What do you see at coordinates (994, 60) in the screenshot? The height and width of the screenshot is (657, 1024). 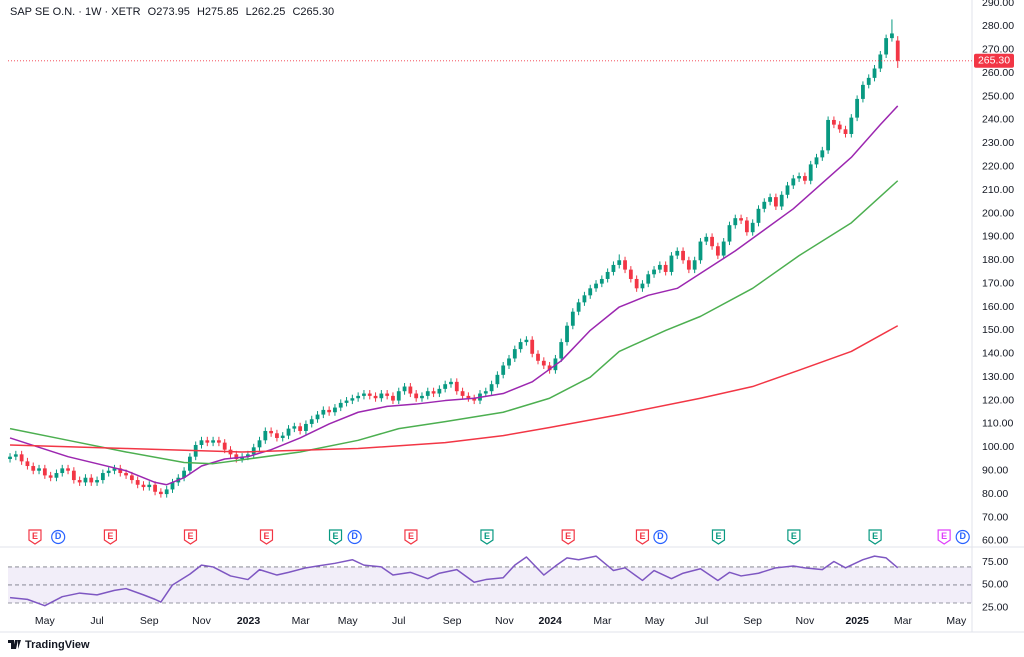 I see `last-price-box` at bounding box center [994, 60].